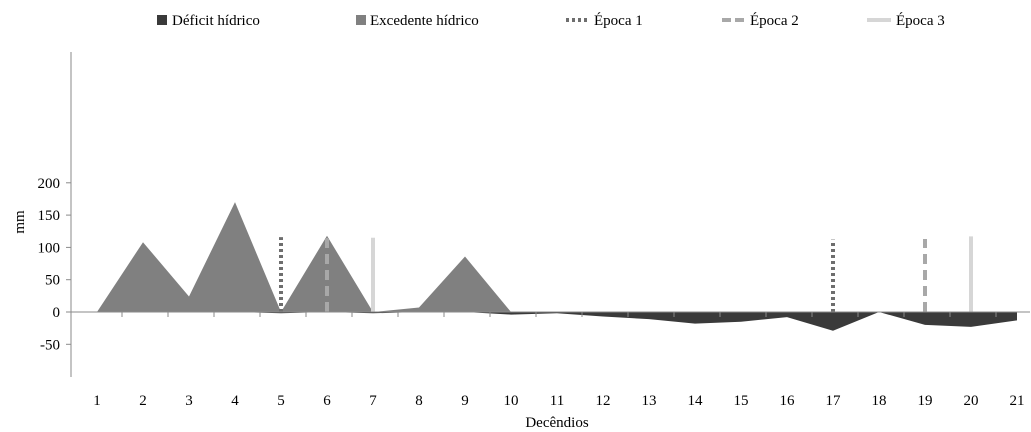  I want to click on x-axis-title: Decêndios, so click(556, 423).